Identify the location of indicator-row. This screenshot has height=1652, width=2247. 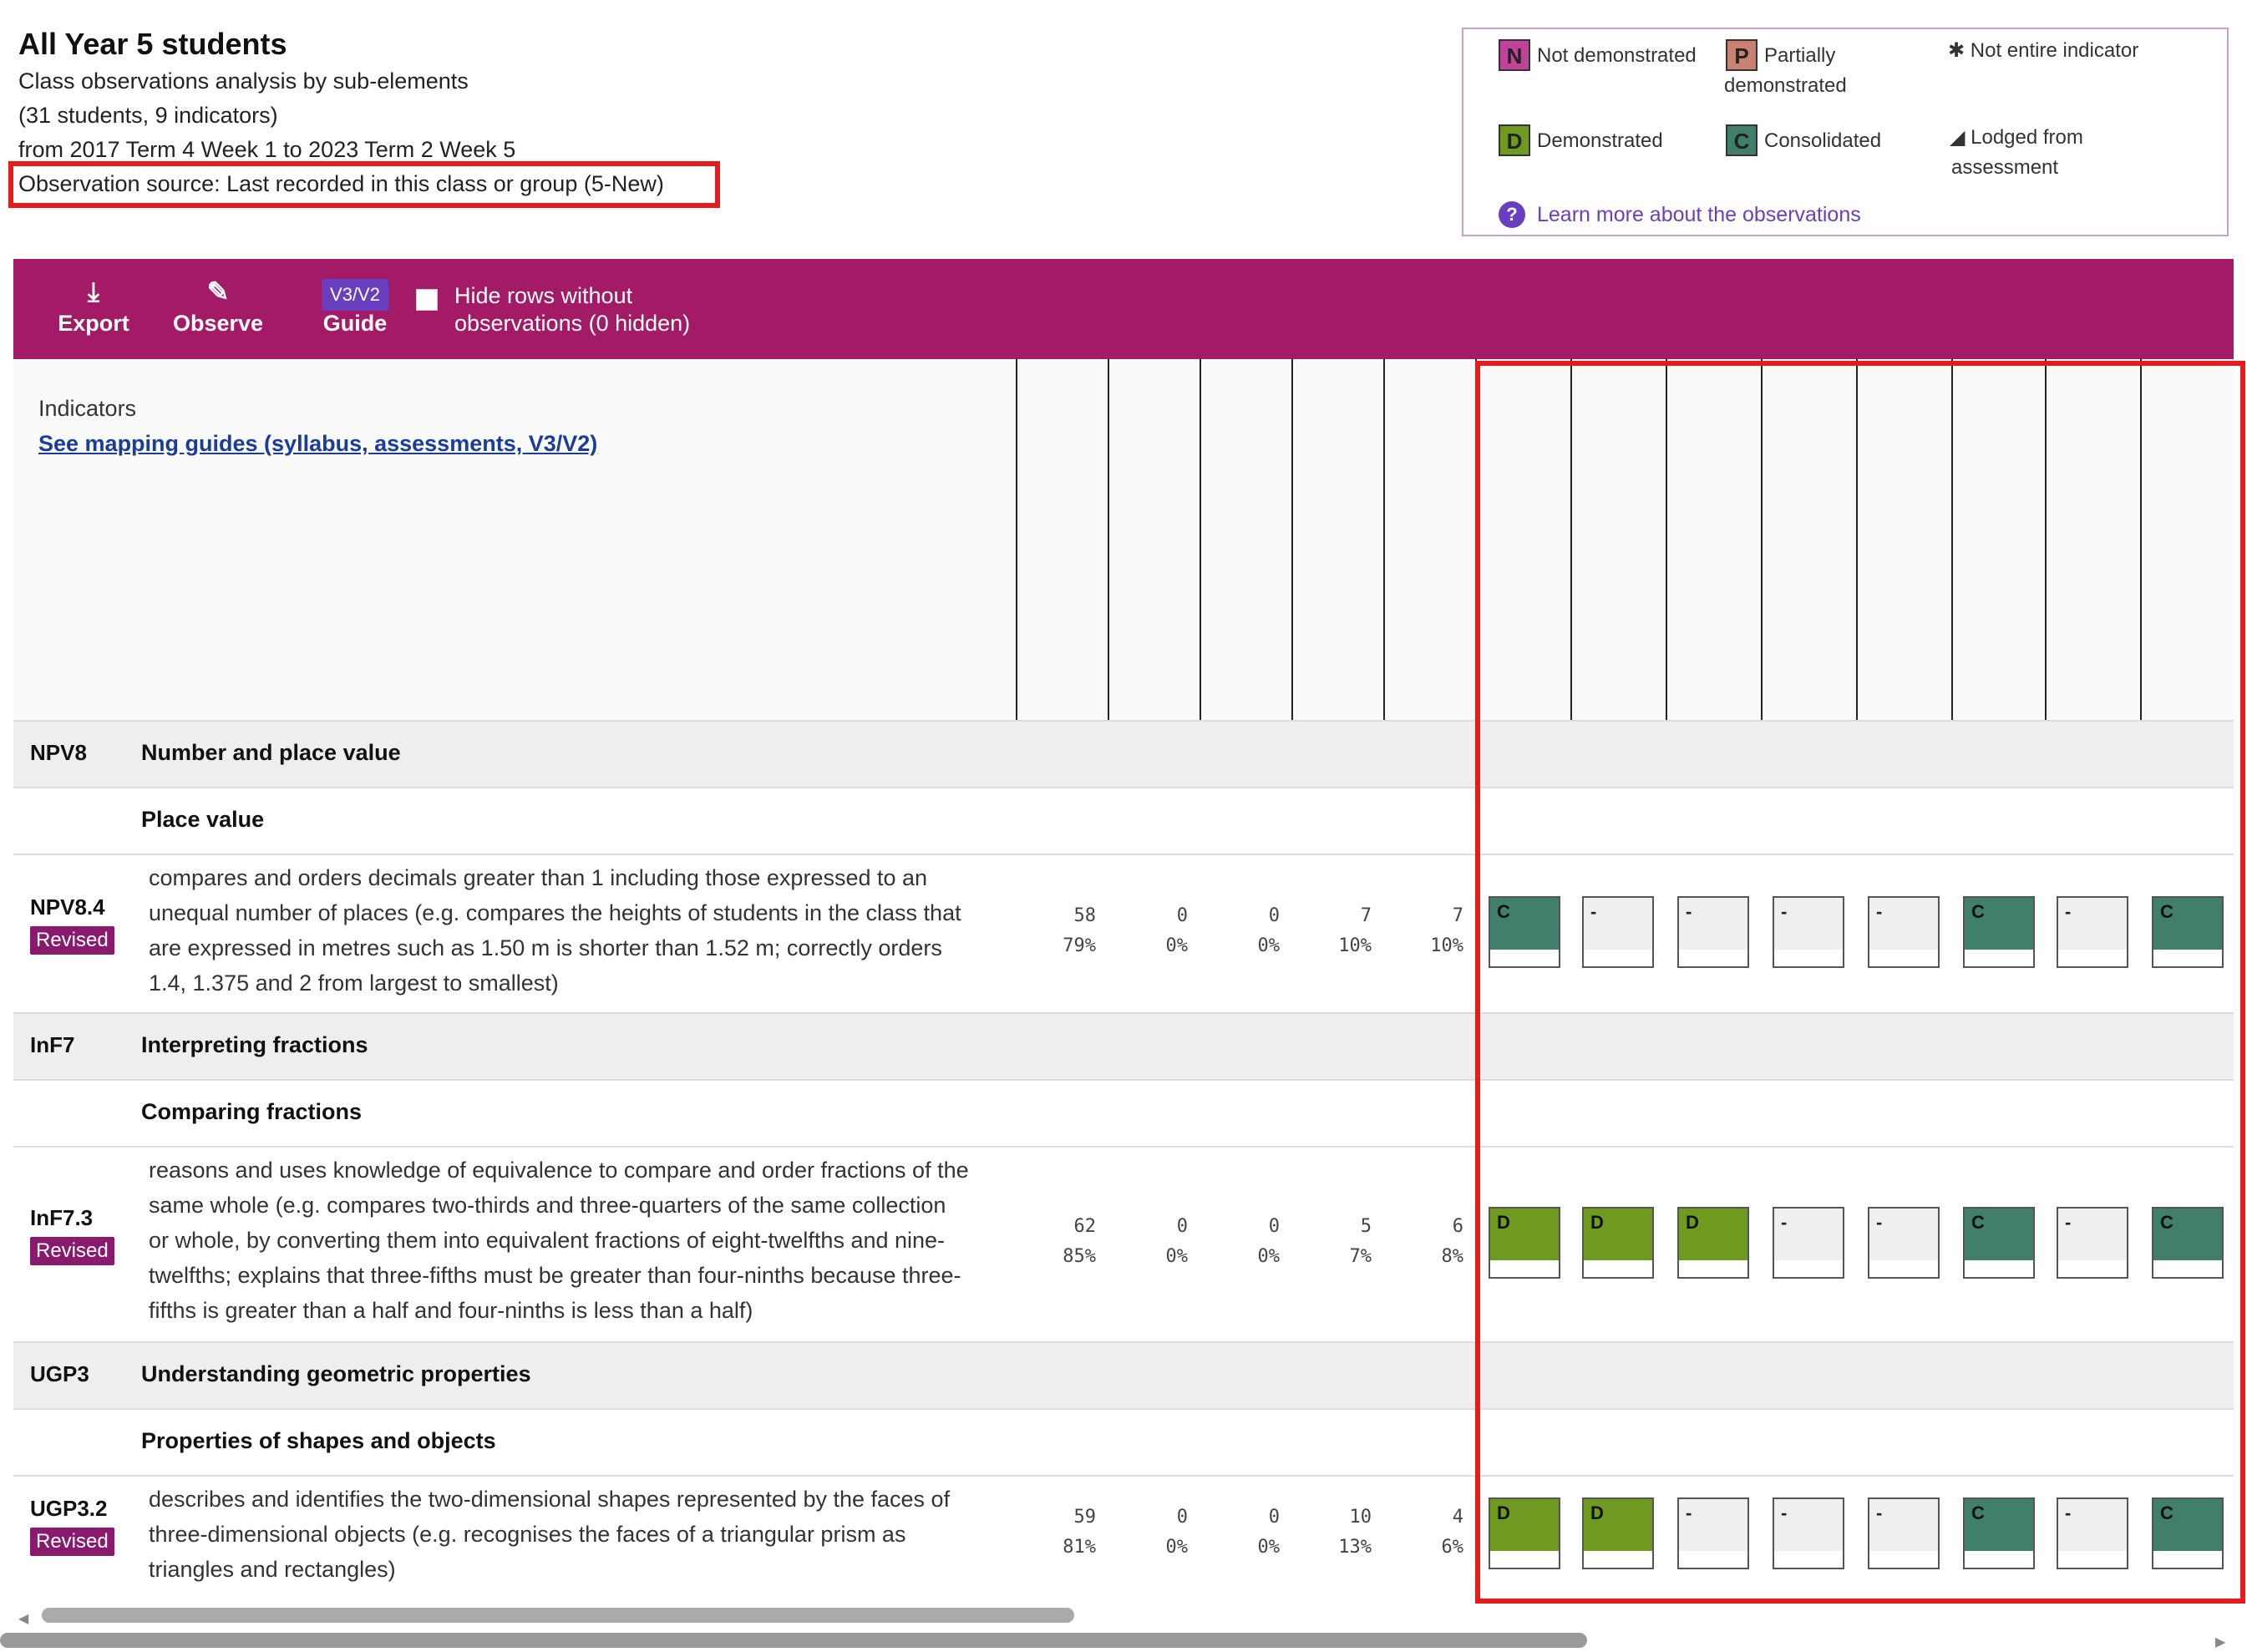
(1123, 934).